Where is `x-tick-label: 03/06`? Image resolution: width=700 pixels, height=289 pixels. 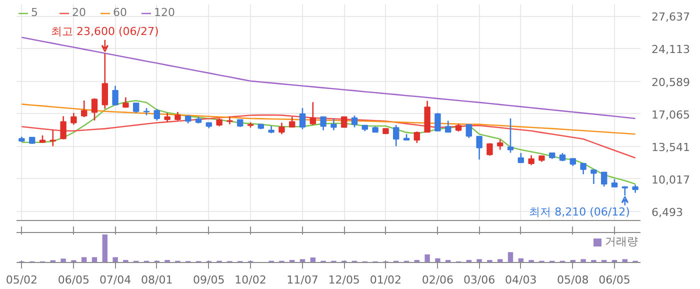
x-tick-label: 03/06 is located at coordinates (479, 280).